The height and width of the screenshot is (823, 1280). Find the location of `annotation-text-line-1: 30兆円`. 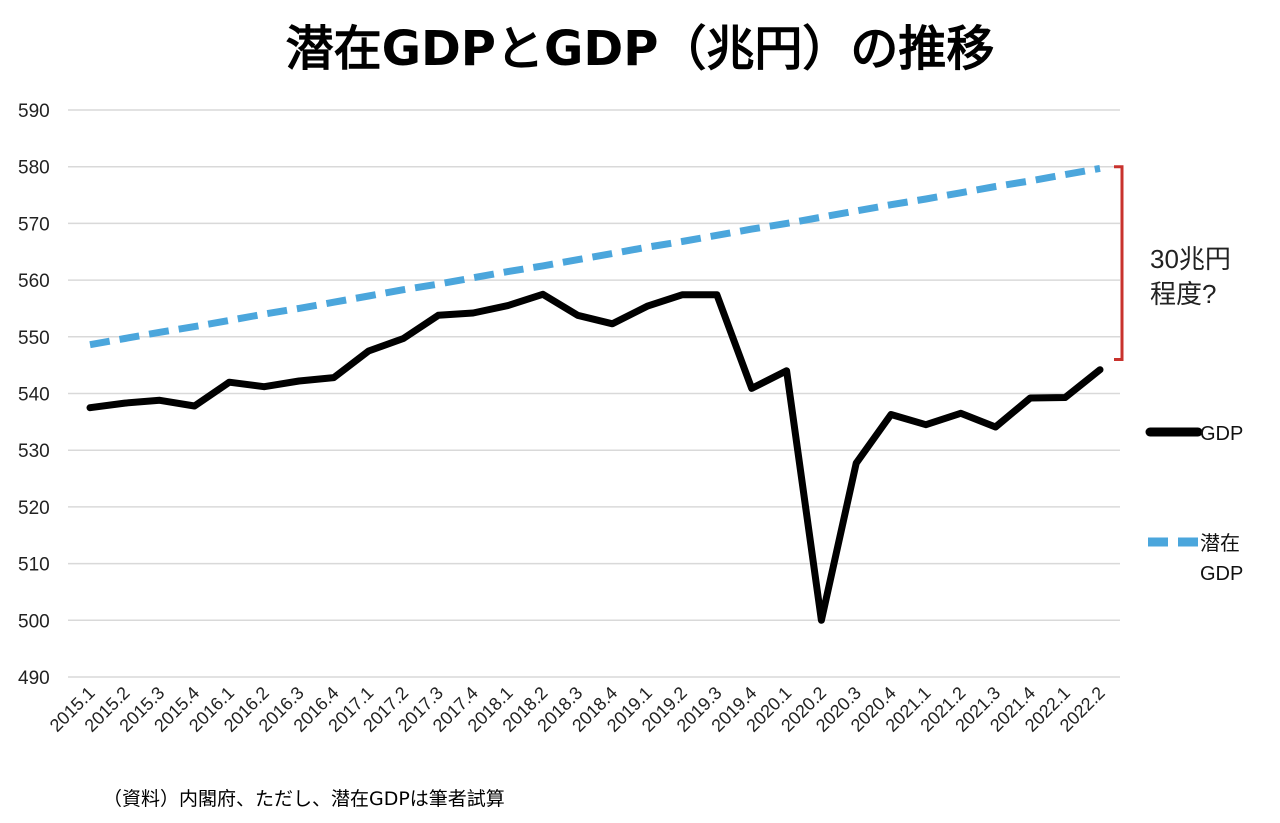

annotation-text-line-1: 30兆円 is located at coordinates (1190, 259).